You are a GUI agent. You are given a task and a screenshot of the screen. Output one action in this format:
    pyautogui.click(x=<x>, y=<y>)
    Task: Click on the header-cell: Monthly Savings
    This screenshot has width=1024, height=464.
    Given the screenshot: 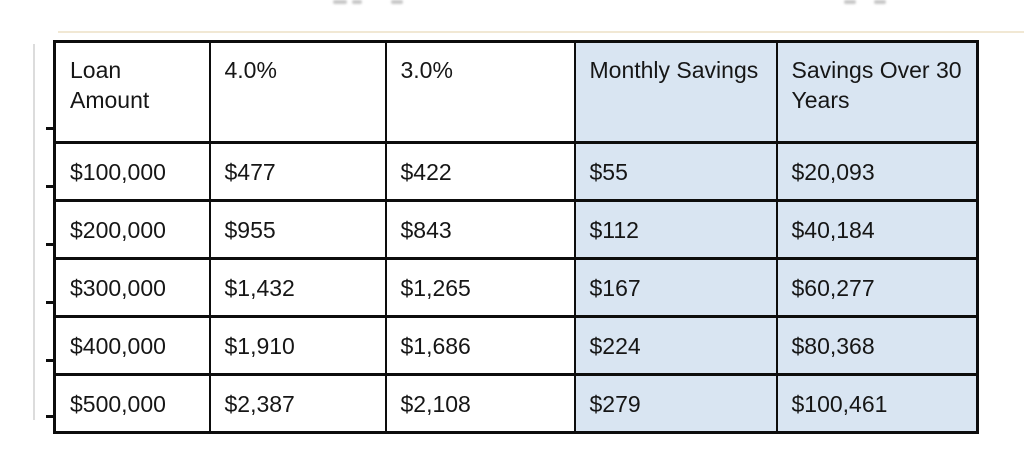 What is the action you would take?
    pyautogui.click(x=675, y=92)
    